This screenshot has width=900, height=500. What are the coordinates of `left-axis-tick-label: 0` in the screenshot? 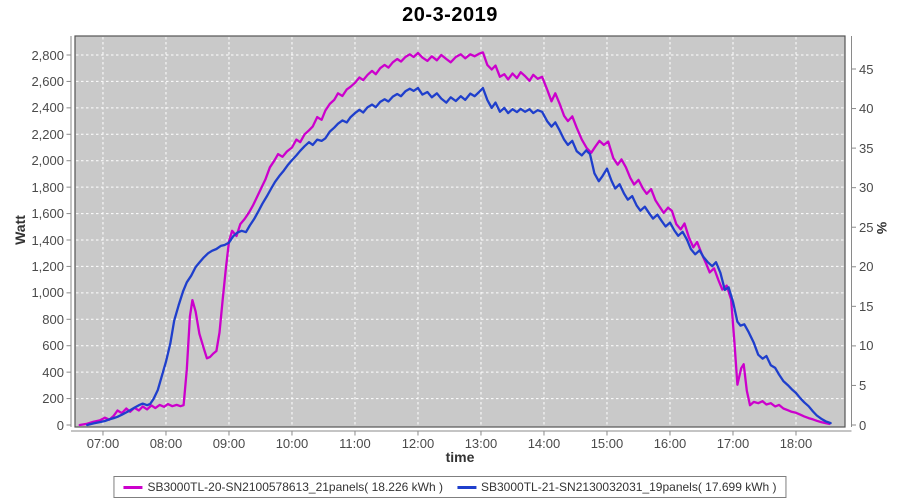 It's located at (60, 425).